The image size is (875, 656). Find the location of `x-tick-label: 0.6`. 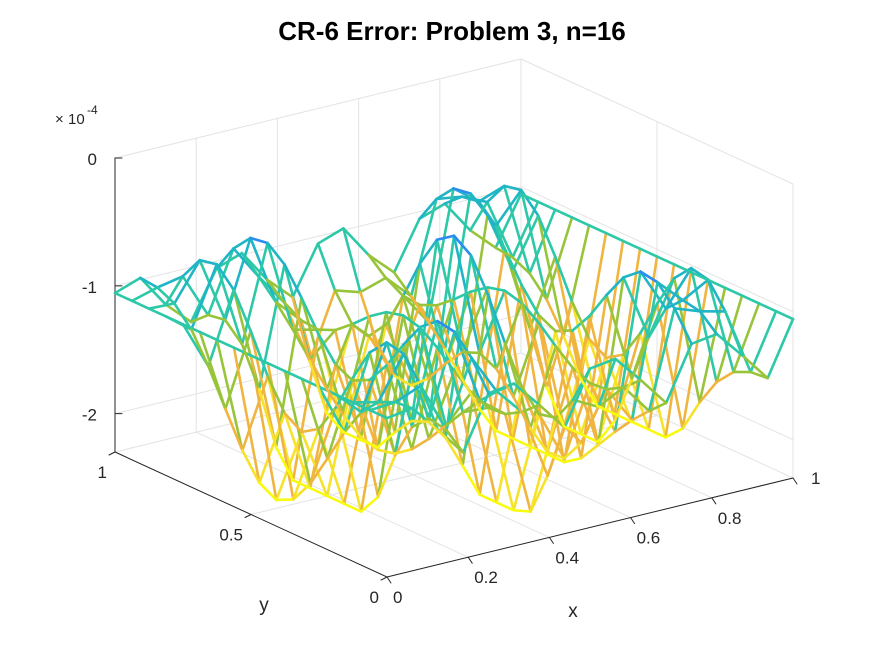

x-tick-label: 0.6 is located at coordinates (649, 538).